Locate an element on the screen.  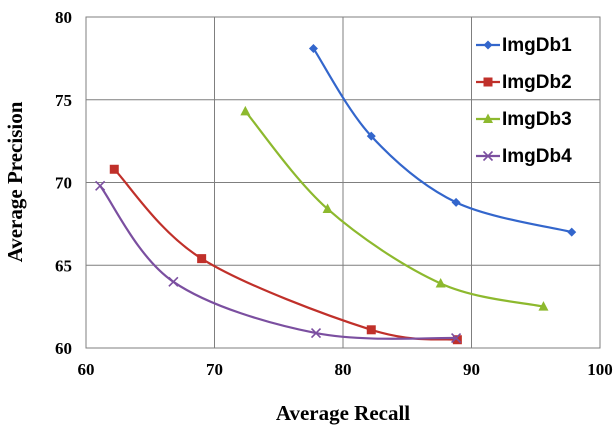
x-tick-label: 90 is located at coordinates (471, 369).